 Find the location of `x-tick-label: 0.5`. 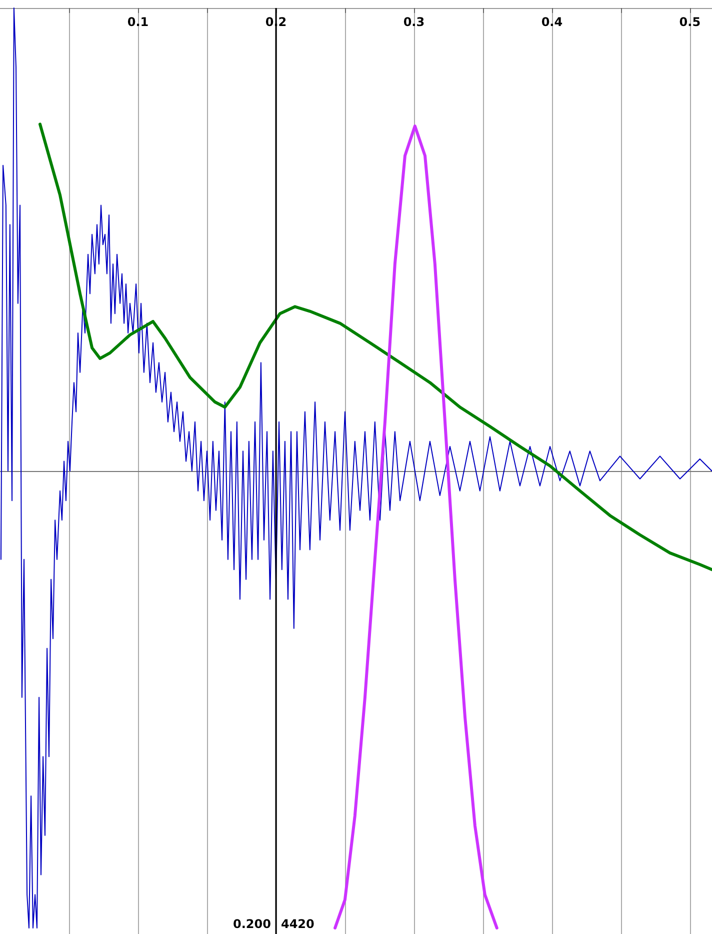

x-tick-label: 0.5 is located at coordinates (690, 22).